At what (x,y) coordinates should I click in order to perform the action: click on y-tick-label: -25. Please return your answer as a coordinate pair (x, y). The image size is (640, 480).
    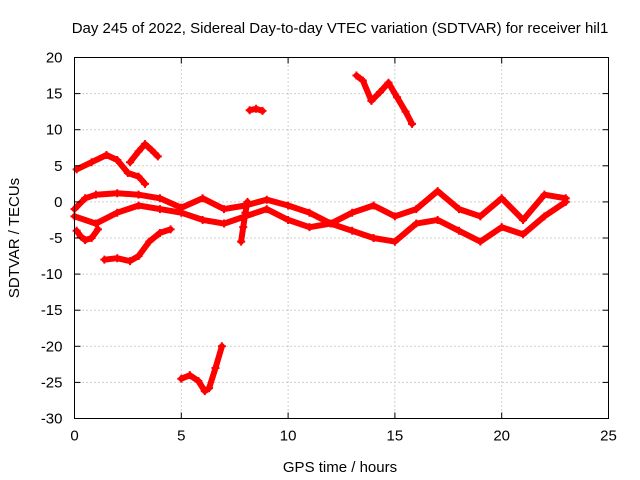
    Looking at the image, I should click on (52, 382).